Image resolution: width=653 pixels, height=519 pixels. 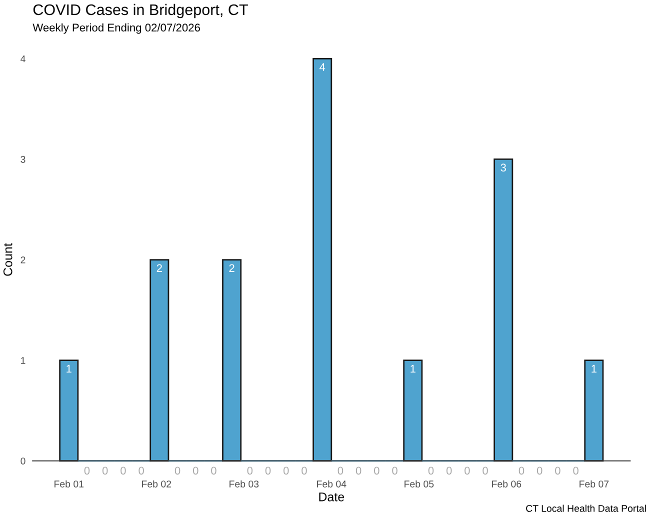 I want to click on text: CT Local Health Data Portal, so click(x=586, y=508).